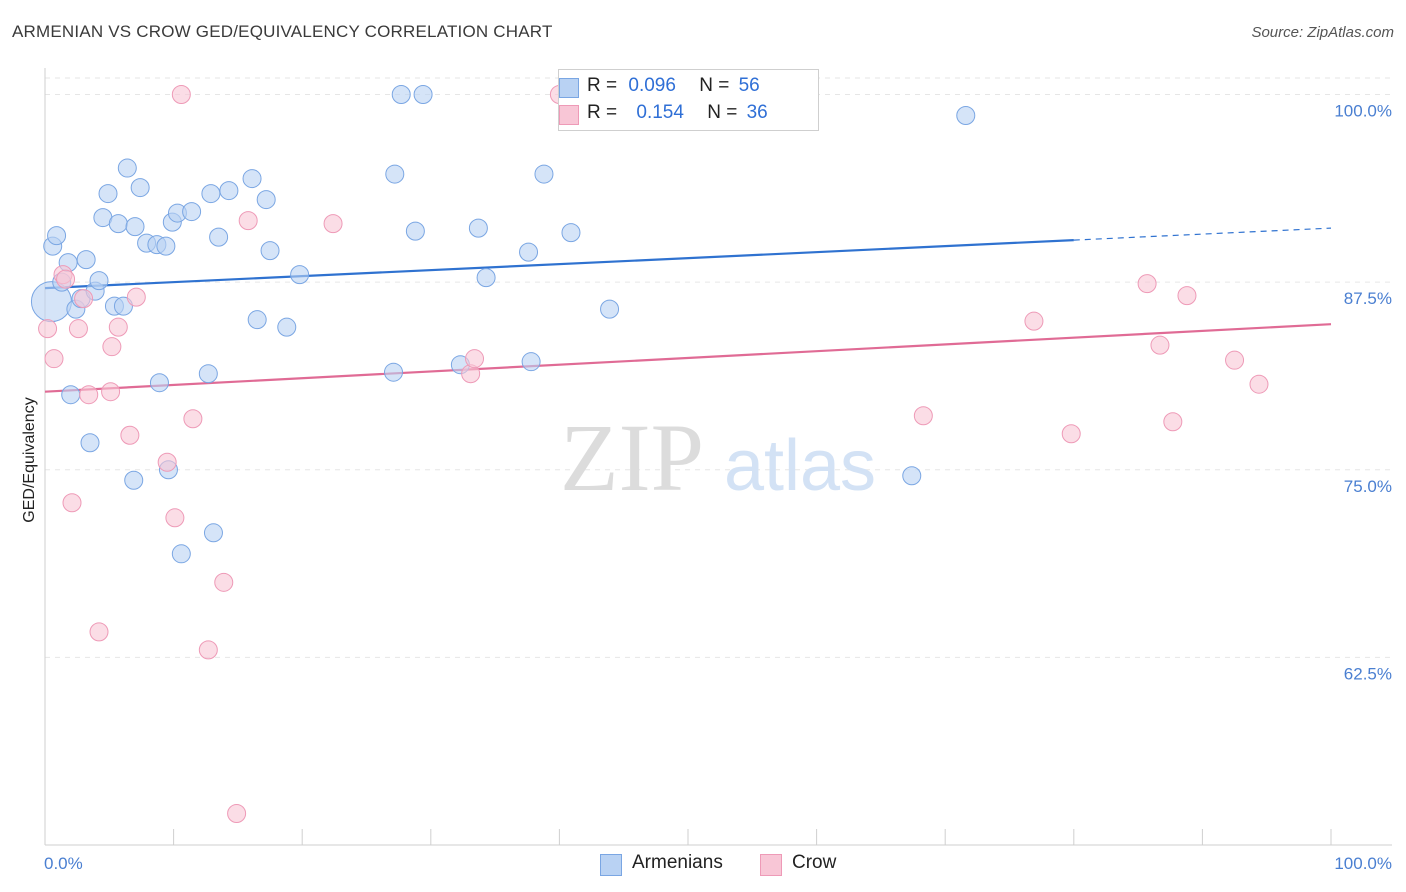  Describe the element at coordinates (632, 457) in the screenshot. I see `watermark-zip: ZIP` at that location.